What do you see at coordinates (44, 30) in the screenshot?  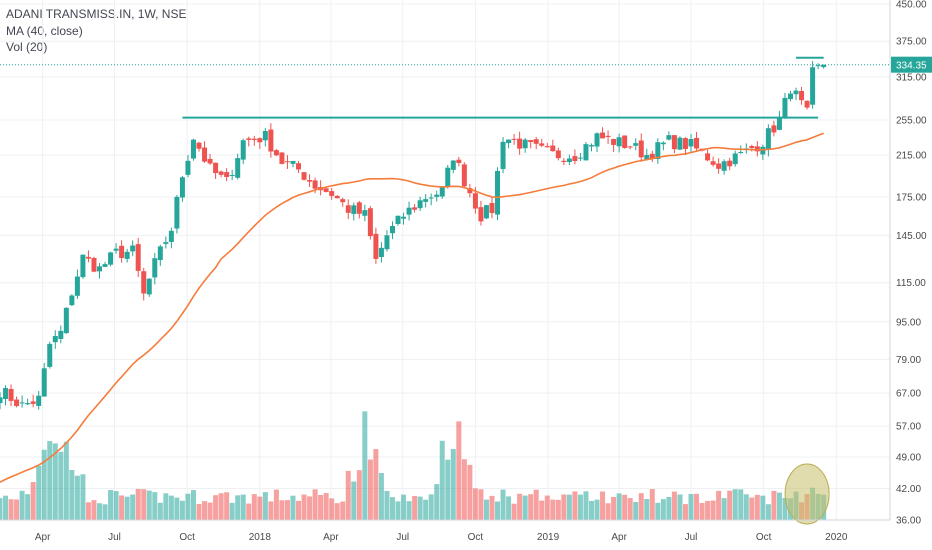 I see `legend-ma: MA (40, close)` at bounding box center [44, 30].